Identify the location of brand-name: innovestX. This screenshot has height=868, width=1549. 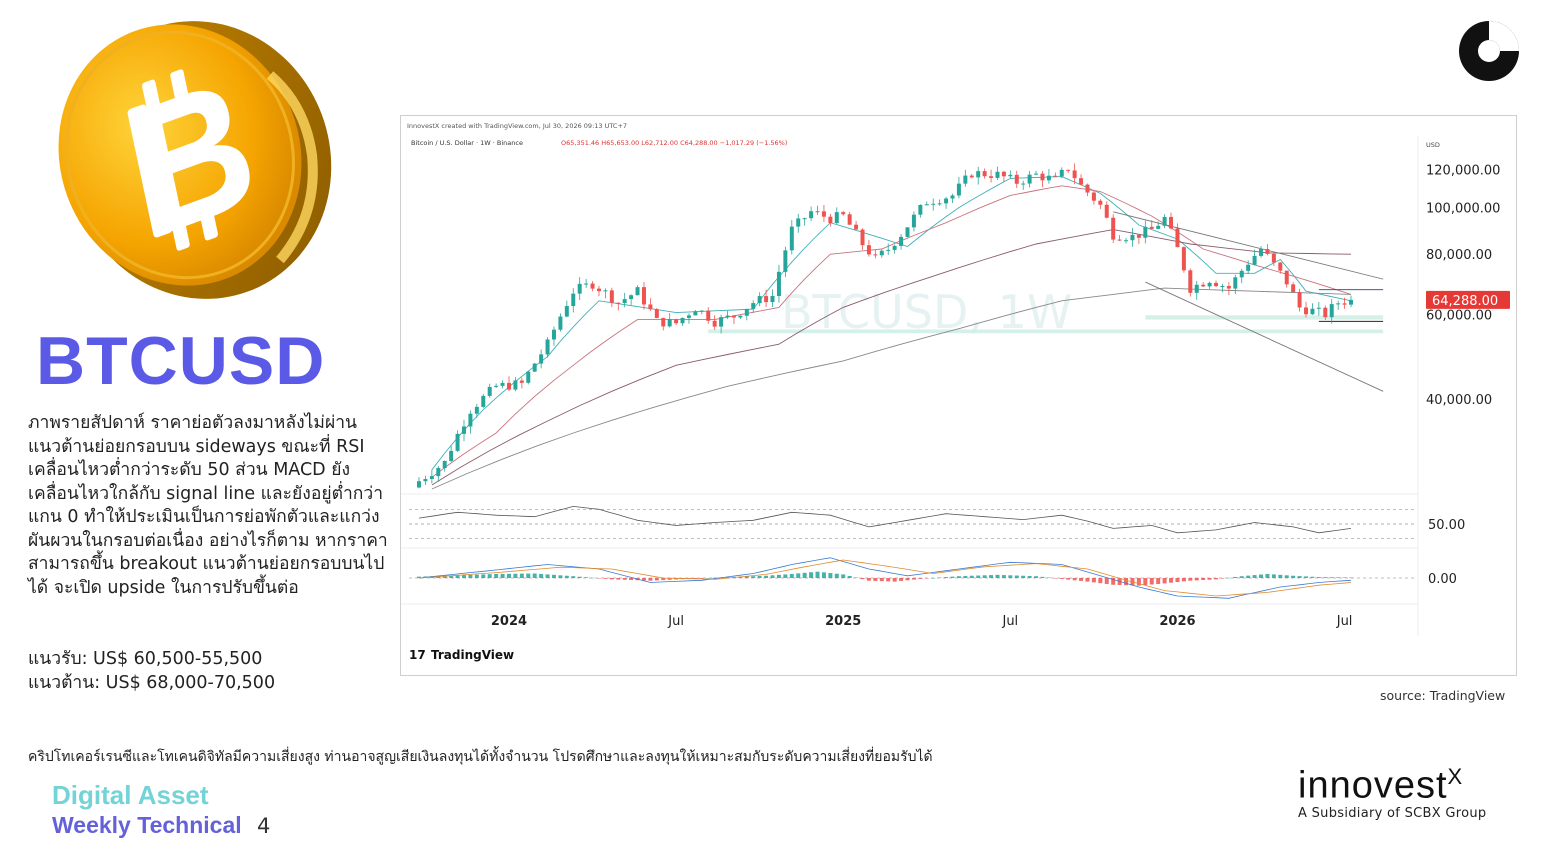
(1392, 786).